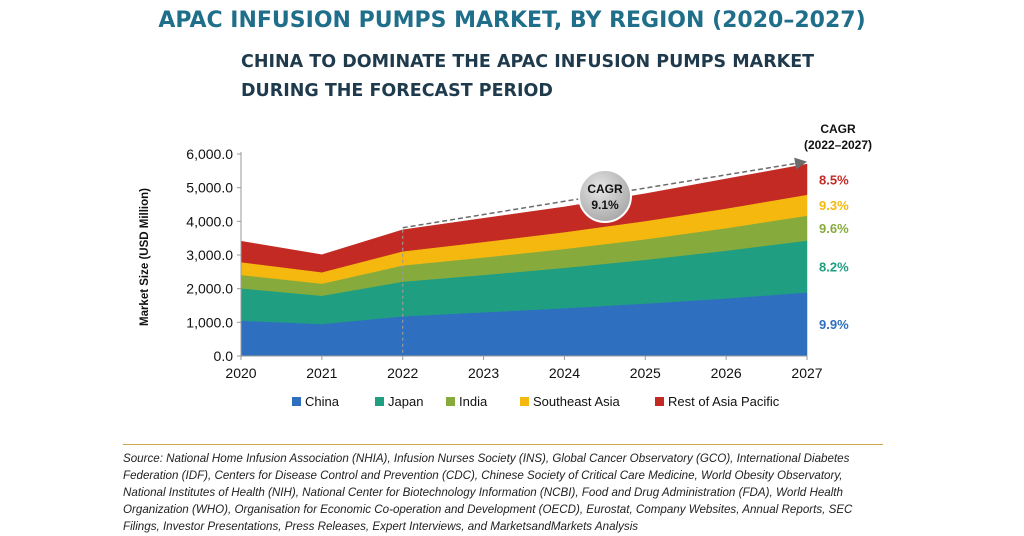  Describe the element at coordinates (379, 401) in the screenshot. I see `legend-swatch-japan` at that location.